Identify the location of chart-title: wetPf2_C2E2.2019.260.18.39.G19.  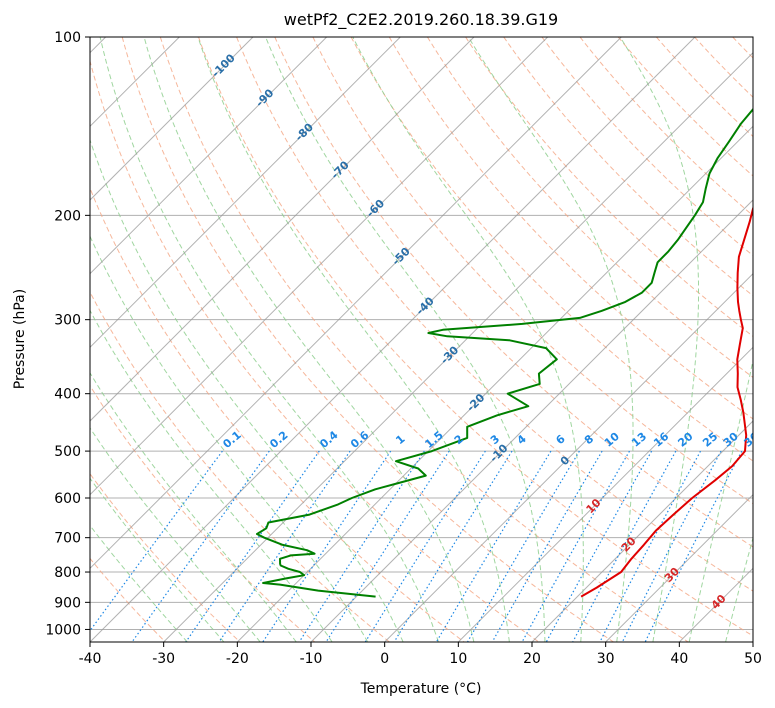
(421, 20).